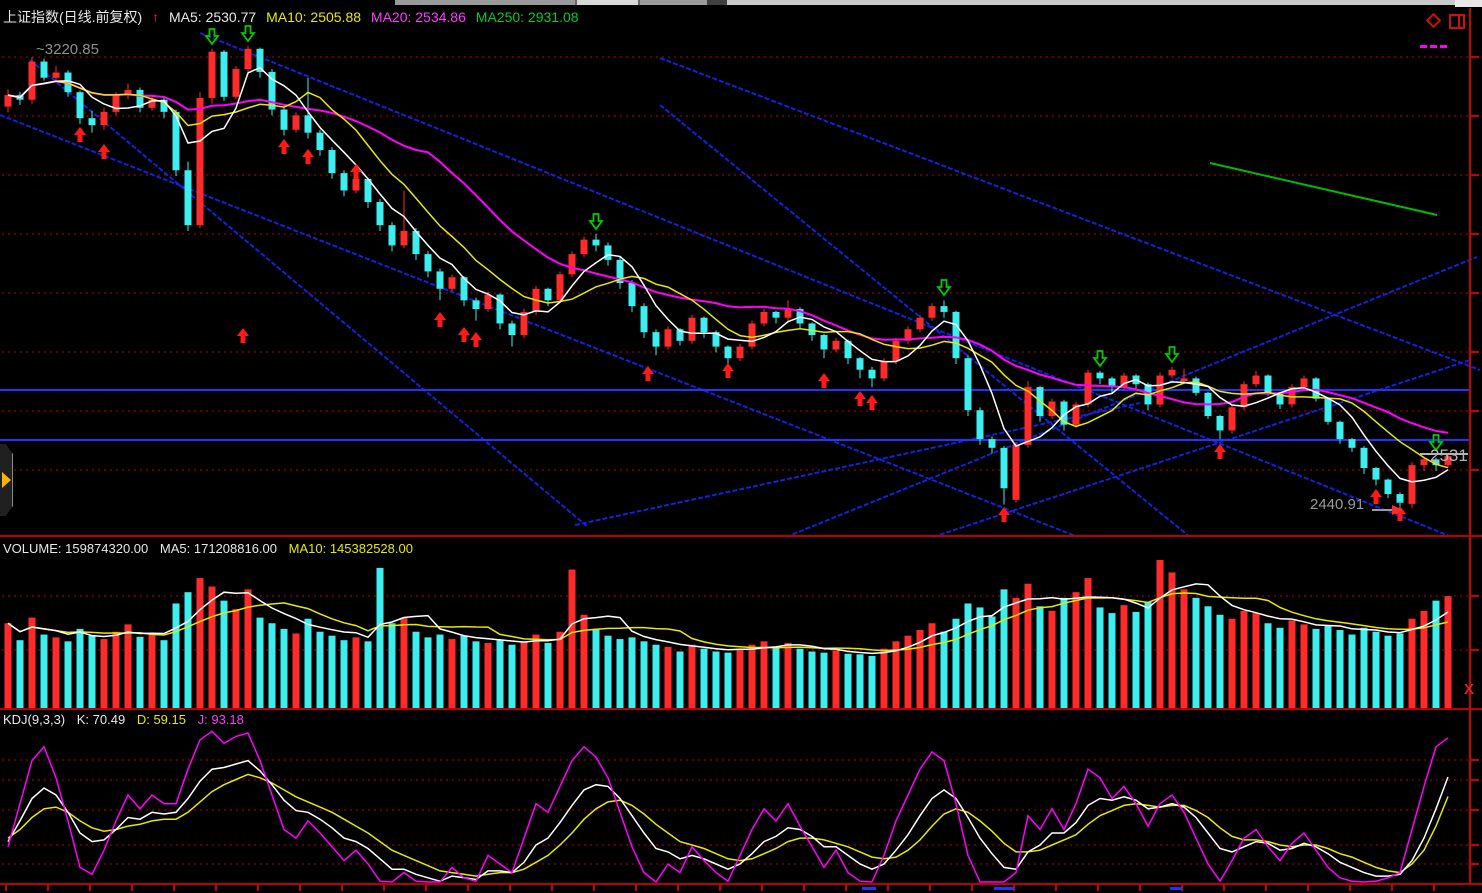 This screenshot has width=1482, height=893. I want to click on volume-ma5-value: MA5: 171208816.00, so click(218, 548).